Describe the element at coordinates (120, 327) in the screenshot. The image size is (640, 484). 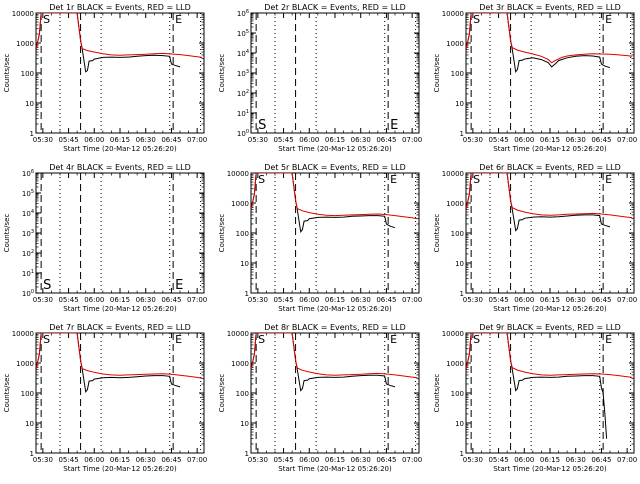
I see `panel-title: Det 7r BLACK = Events, RED = LLD` at that location.